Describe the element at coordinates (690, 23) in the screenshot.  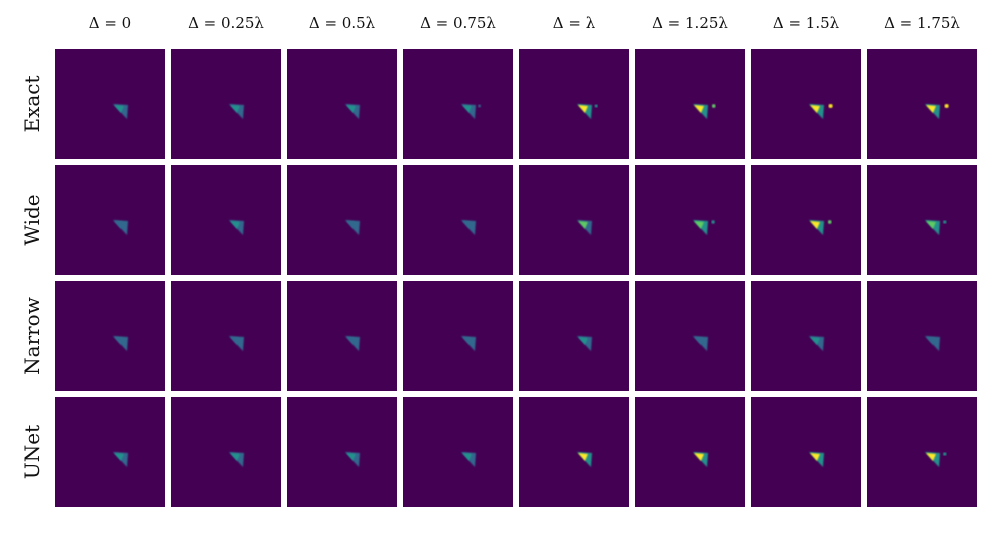
I see `column-header: Δ = 1.25λ` at that location.